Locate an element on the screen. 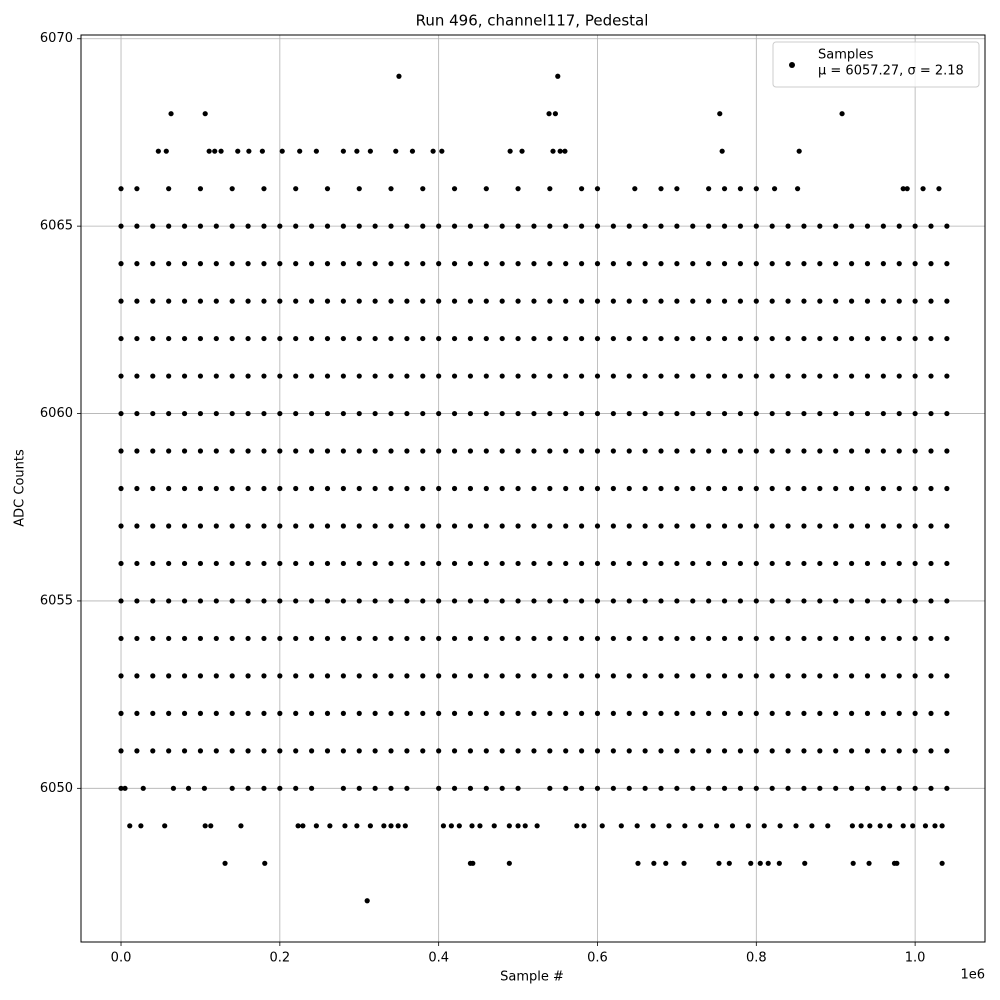 Image resolution: width=1000 pixels, height=1000 pixels. y-tick-label: 6055 is located at coordinates (56, 600).